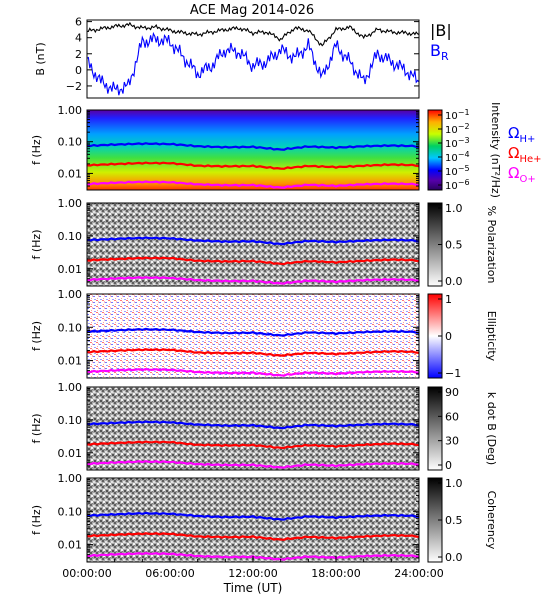  What do you see at coordinates (521, 134) in the screenshot?
I see `legend-gyro-h-plus: ΩH+` at bounding box center [521, 134].